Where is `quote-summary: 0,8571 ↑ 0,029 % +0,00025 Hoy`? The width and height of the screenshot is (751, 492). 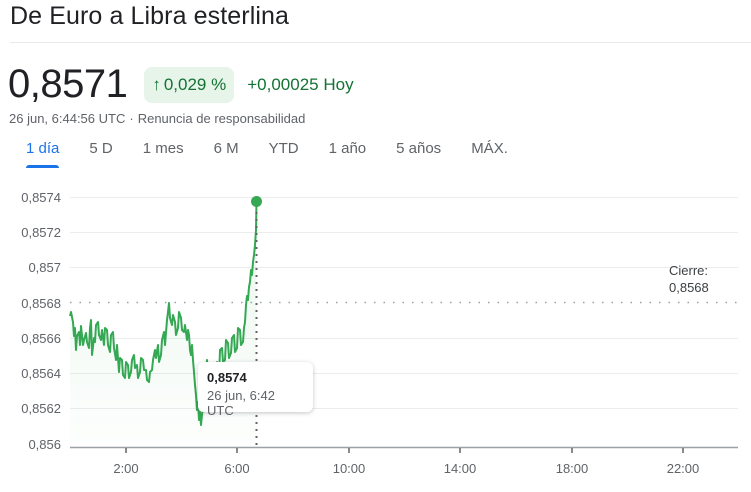
quote-summary: 0,8571 ↑ 0,029 % +0,00025 Hoy is located at coordinates (181, 84).